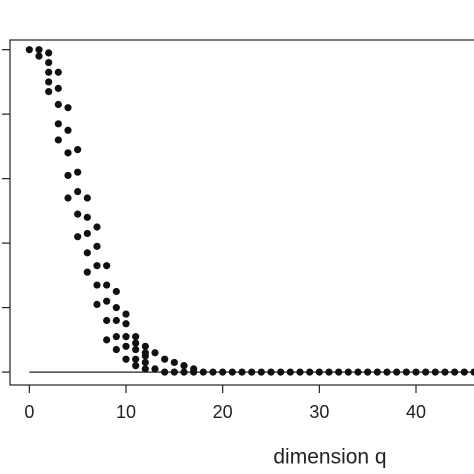 This screenshot has height=474, width=474. Describe the element at coordinates (416, 412) in the screenshot. I see `x-tick-label: 40` at that location.